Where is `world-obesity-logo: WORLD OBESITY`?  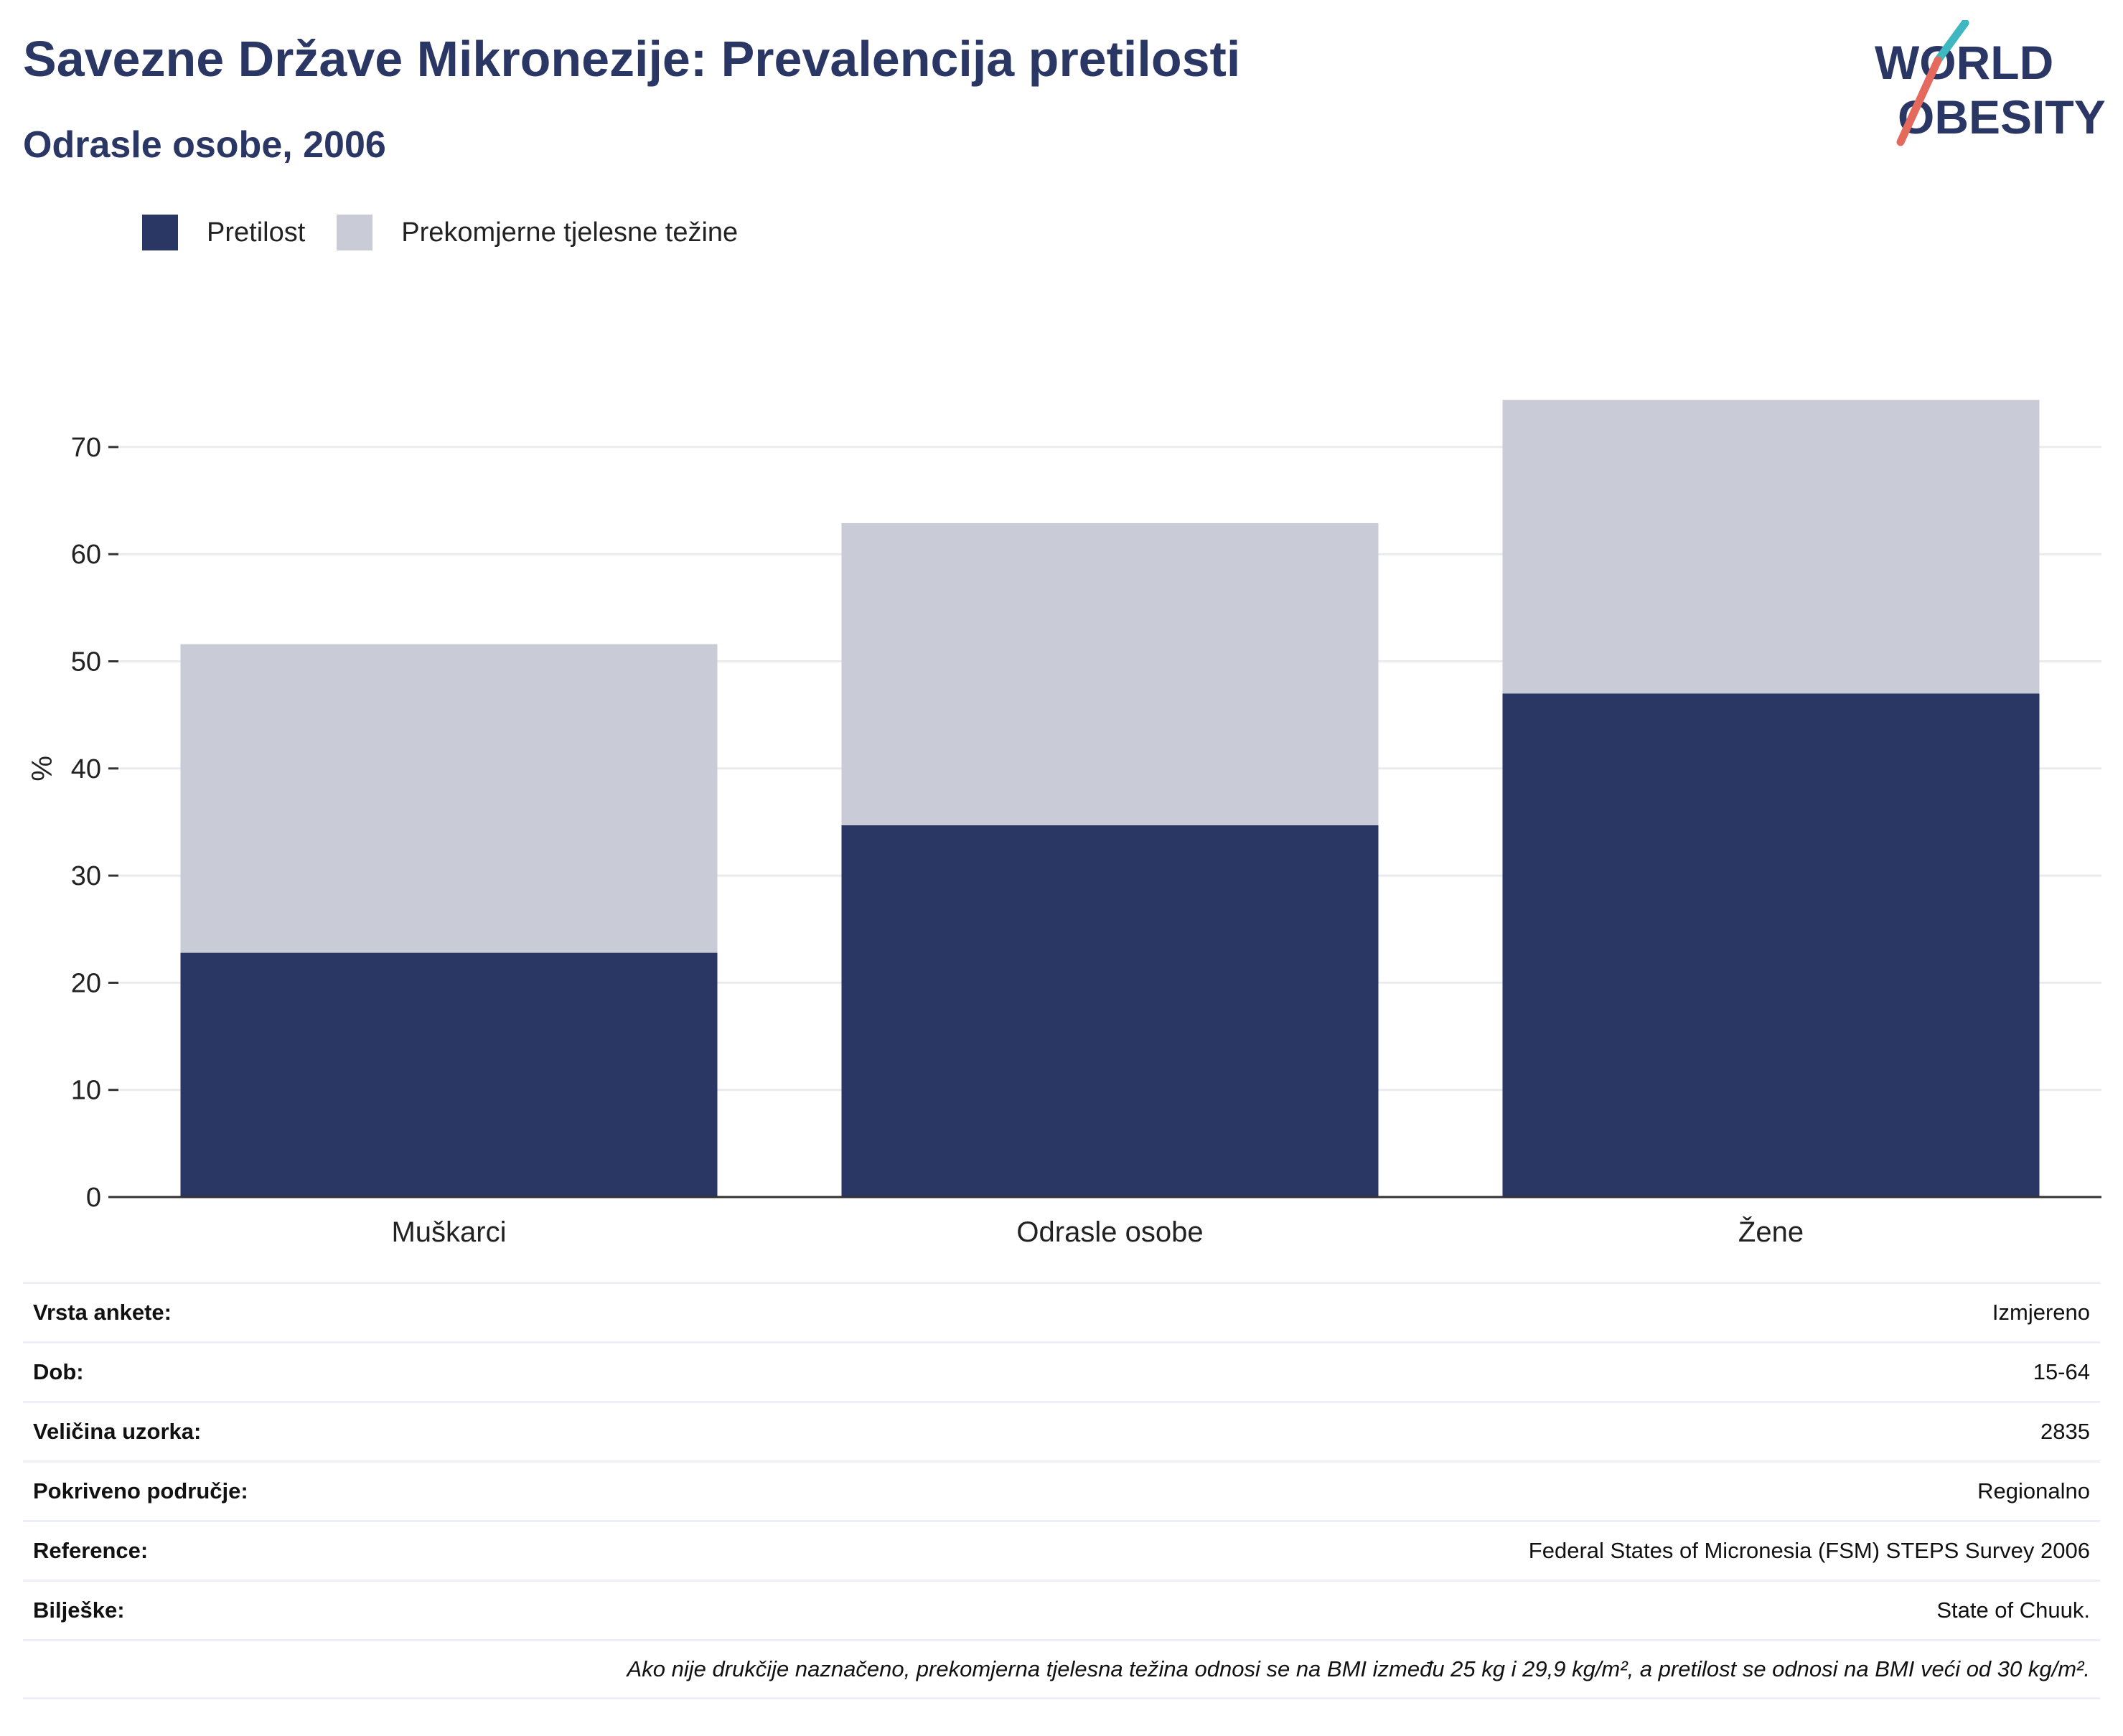 world-obesity-logo: WORLD OBESITY is located at coordinates (1990, 83).